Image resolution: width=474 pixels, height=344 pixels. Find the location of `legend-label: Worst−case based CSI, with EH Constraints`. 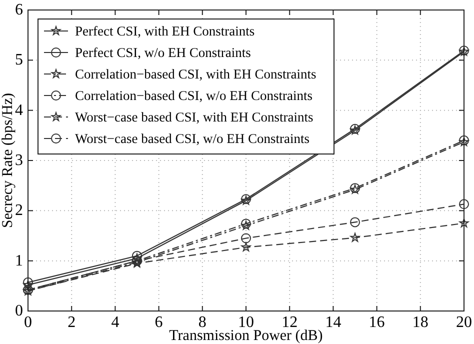

legend-label: Worst−case based CSI, with EH Constraints is located at coordinates (194, 117).